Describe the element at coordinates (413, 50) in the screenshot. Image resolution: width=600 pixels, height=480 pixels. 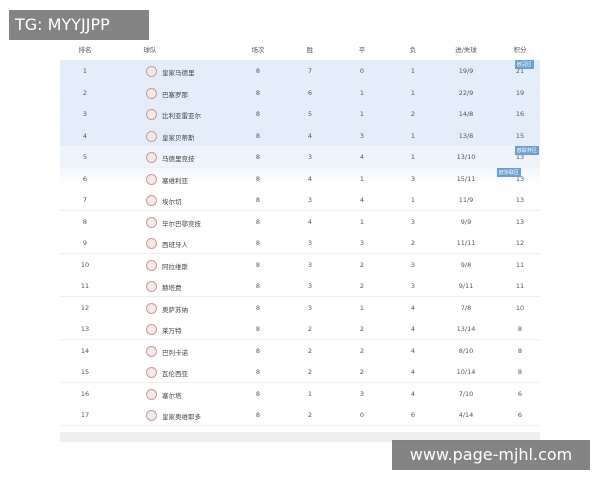
I see `column-header: 负` at that location.